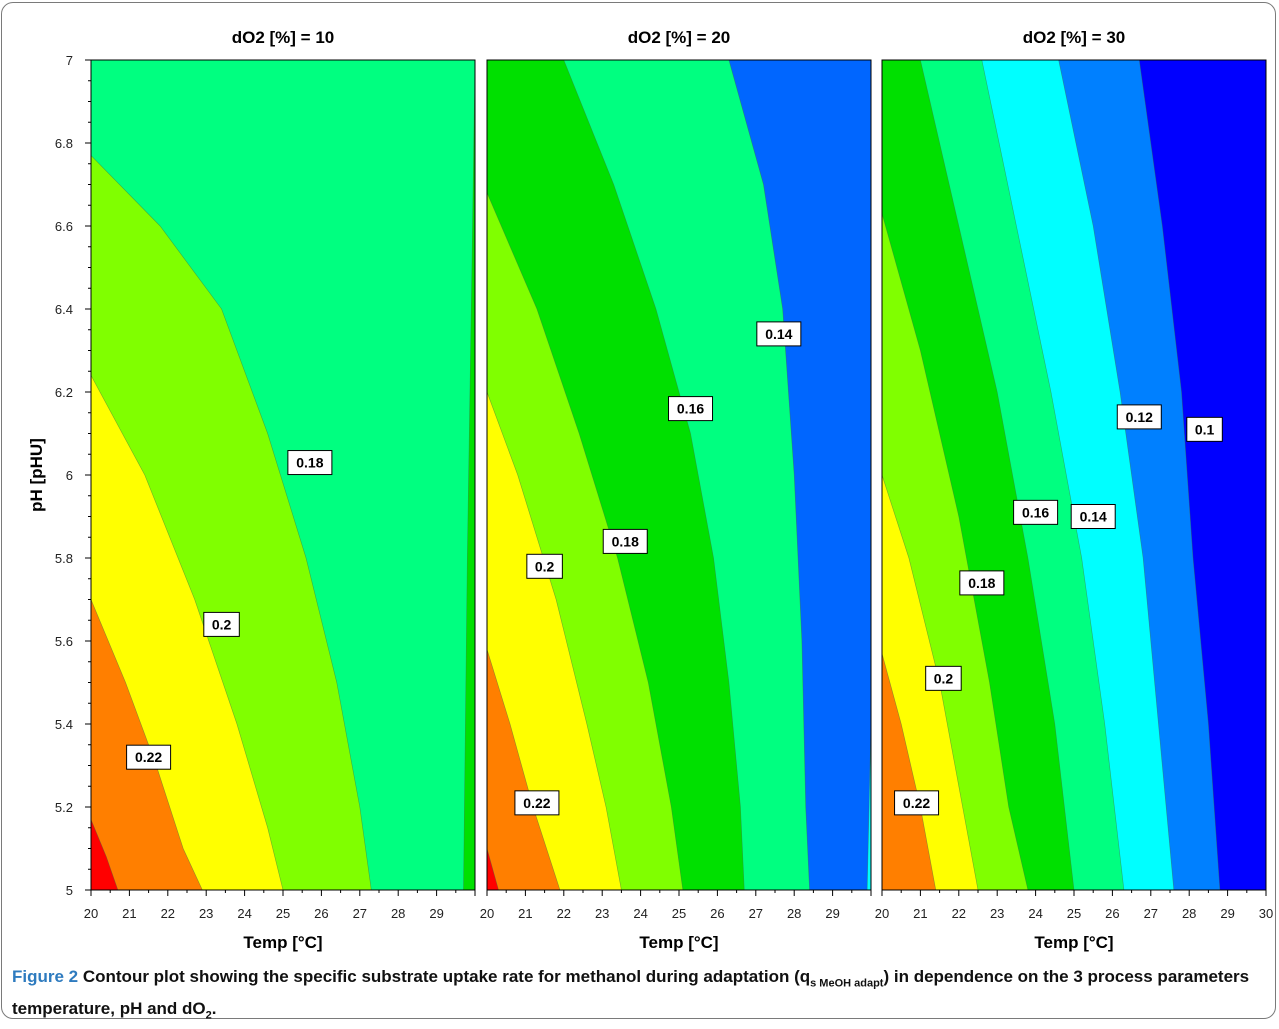 This screenshot has width=1279, height=1029. What do you see at coordinates (64, 807) in the screenshot?
I see `y-tick-label: 5.2` at bounding box center [64, 807].